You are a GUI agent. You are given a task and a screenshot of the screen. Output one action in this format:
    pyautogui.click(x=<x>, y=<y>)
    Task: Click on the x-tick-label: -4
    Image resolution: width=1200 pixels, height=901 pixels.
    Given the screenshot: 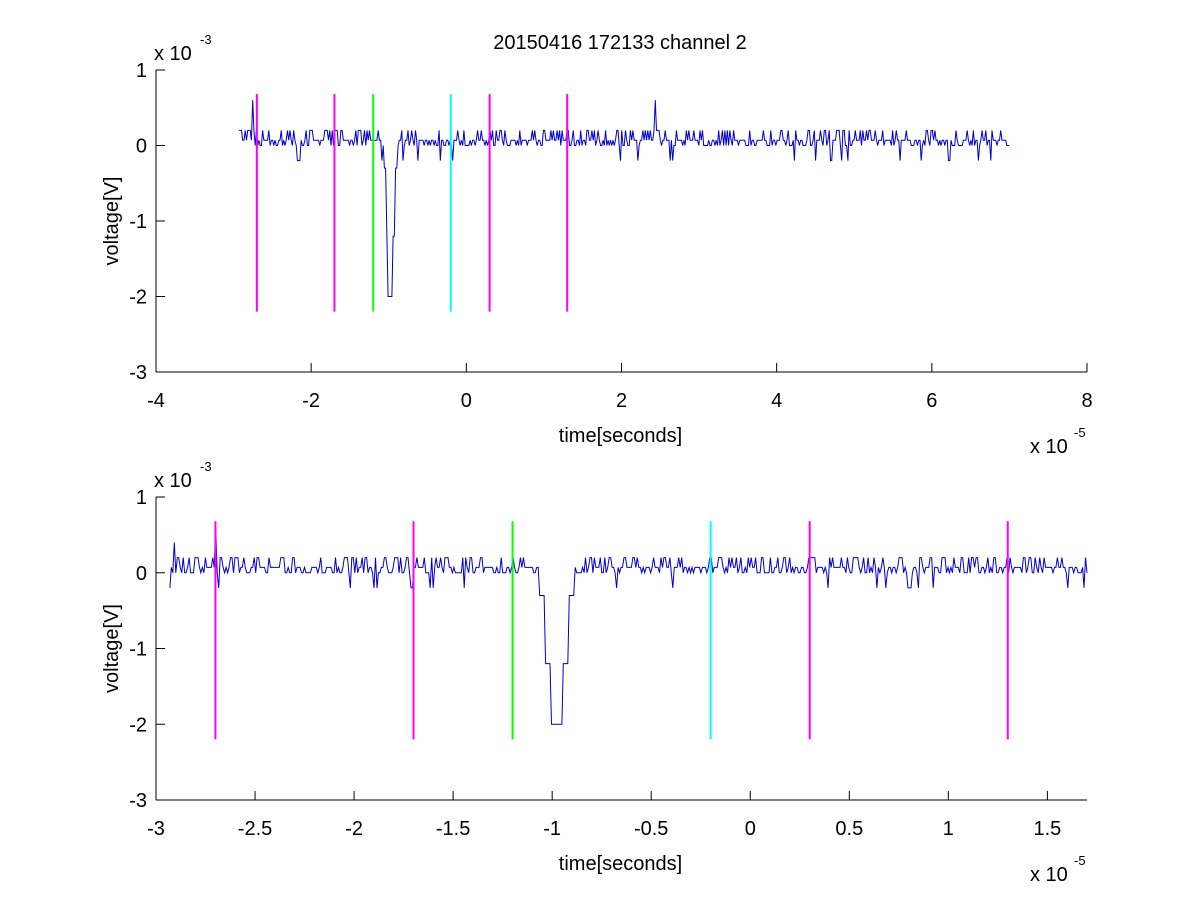 What is the action you would take?
    pyautogui.click(x=156, y=401)
    